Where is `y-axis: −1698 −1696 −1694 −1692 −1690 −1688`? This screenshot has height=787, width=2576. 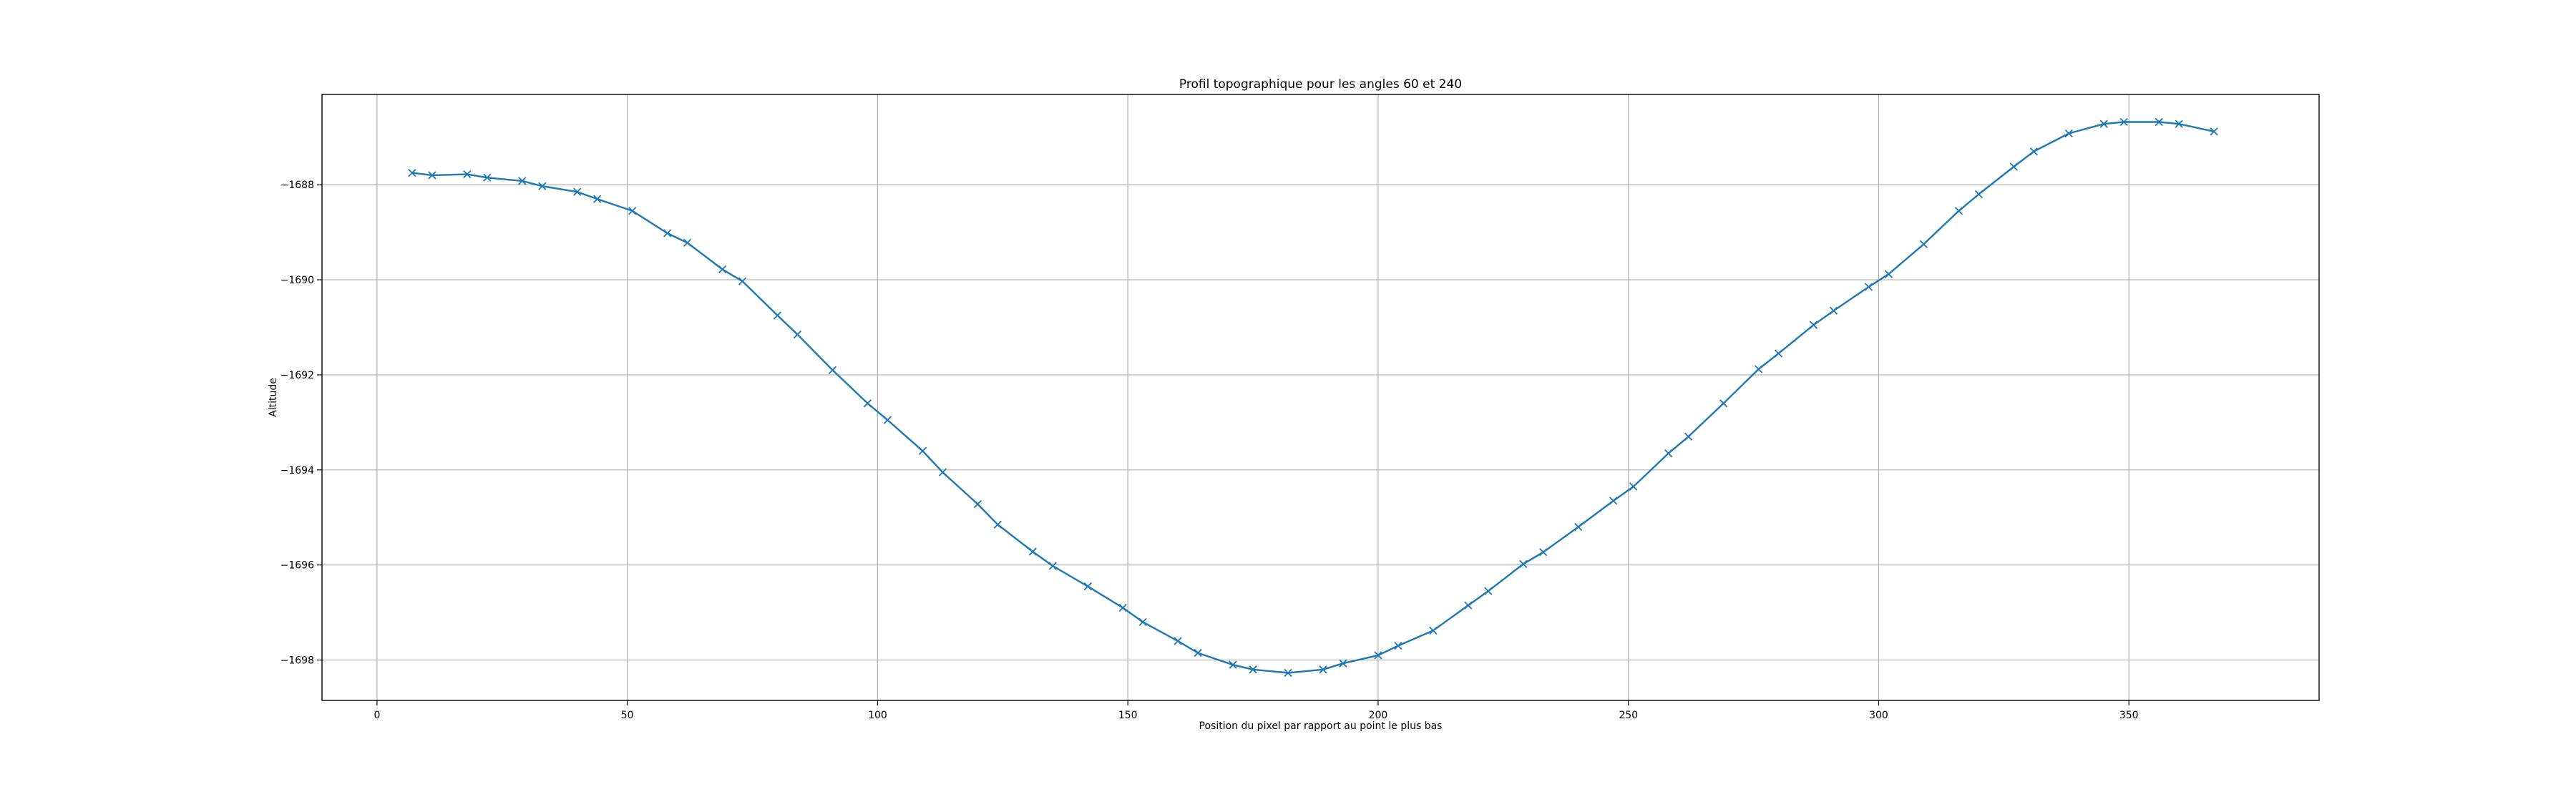
y-axis: −1698 −1696 −1694 −1692 −1690 −1688 is located at coordinates (301, 423).